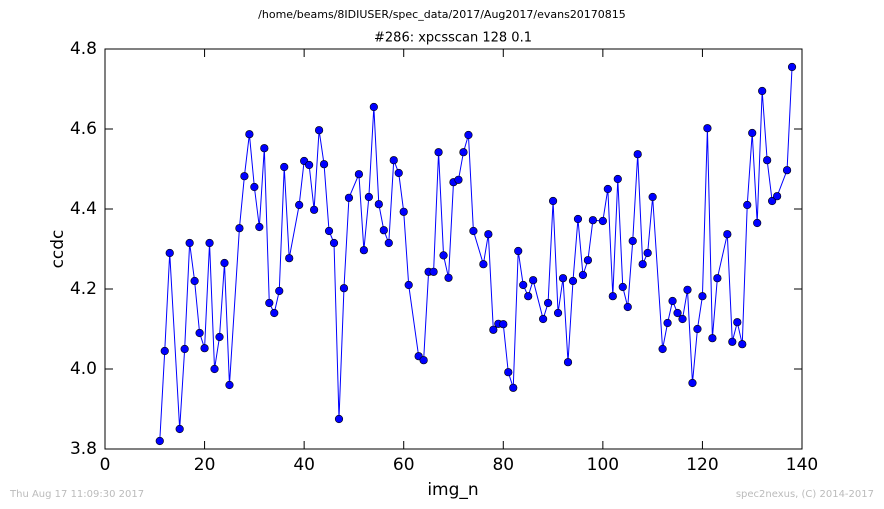  Describe the element at coordinates (83, 49) in the screenshot. I see `y-tick-label: 4.8` at that location.